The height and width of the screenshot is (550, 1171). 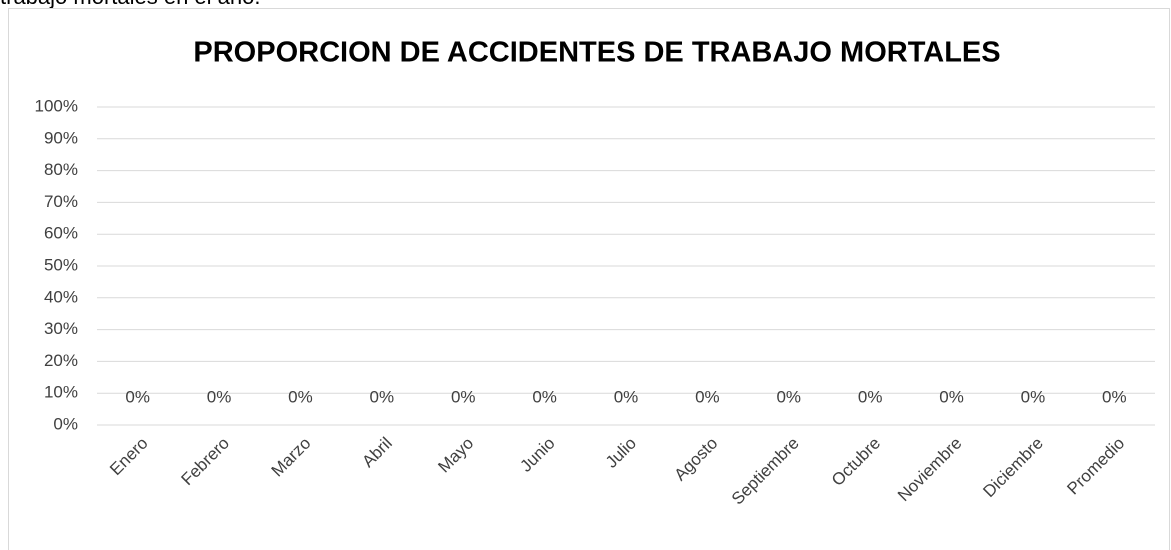 What do you see at coordinates (61, 169) in the screenshot?
I see `y-tick-label: 80%` at bounding box center [61, 169].